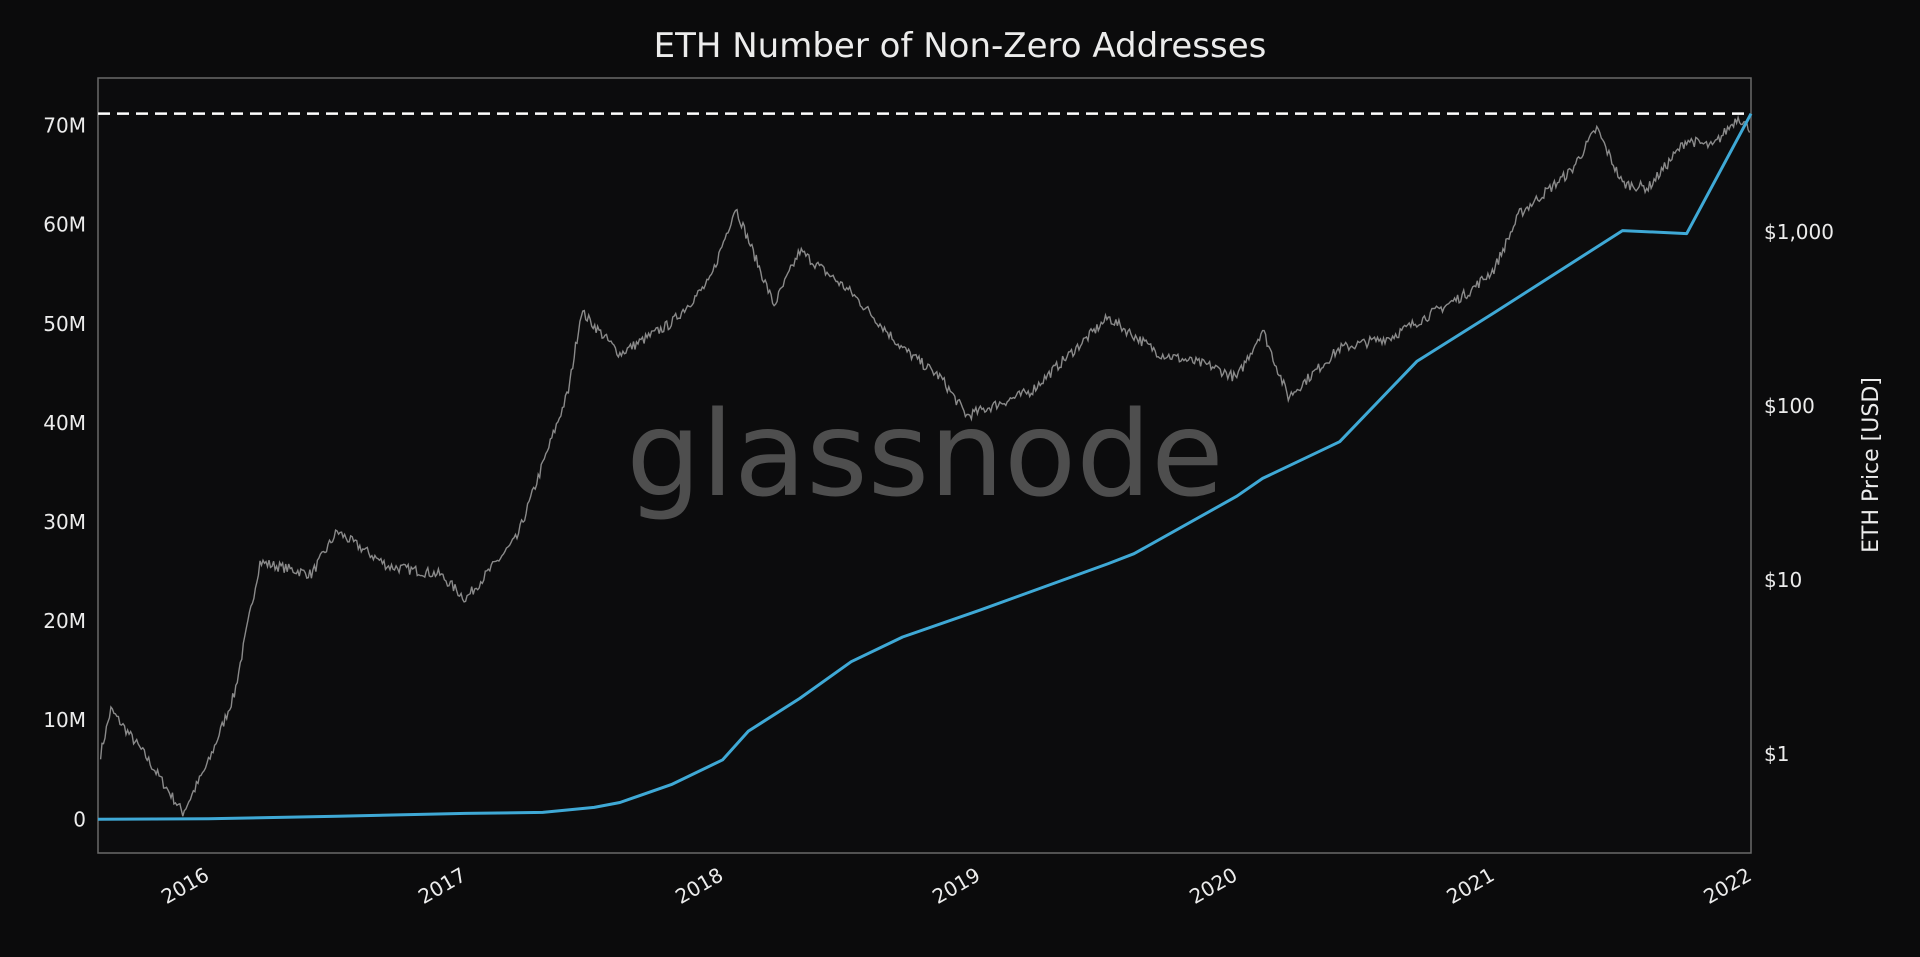 This screenshot has height=957, width=1920. Describe the element at coordinates (64, 324) in the screenshot. I see `y-tick-label: 50M` at that location.